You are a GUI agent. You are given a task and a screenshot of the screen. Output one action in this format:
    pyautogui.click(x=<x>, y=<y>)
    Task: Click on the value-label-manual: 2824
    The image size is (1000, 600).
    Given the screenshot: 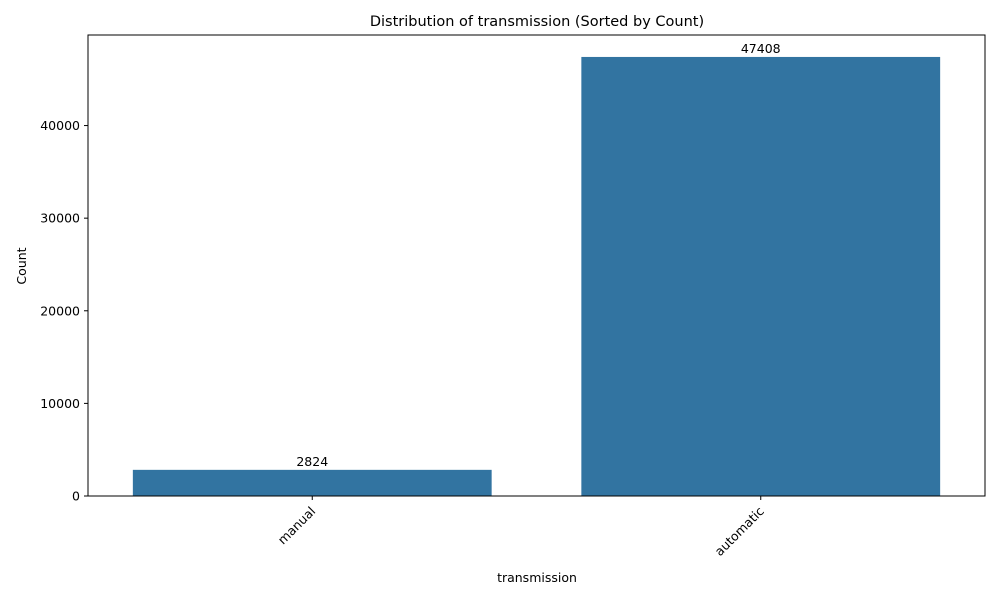 What is the action you would take?
    pyautogui.click(x=312, y=461)
    